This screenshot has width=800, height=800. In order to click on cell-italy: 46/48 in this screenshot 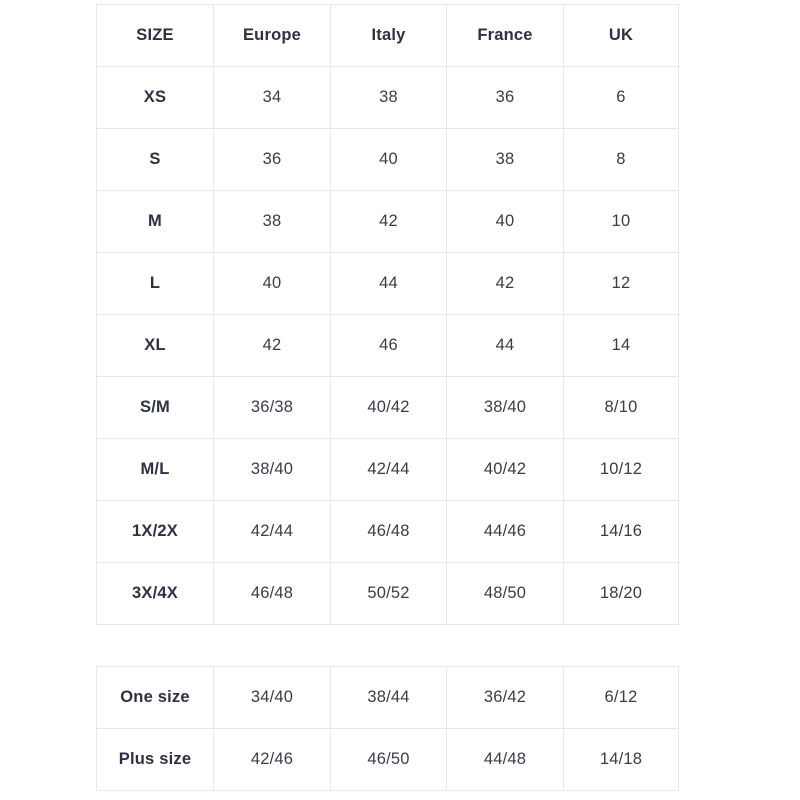, I will do `click(388, 531)`.